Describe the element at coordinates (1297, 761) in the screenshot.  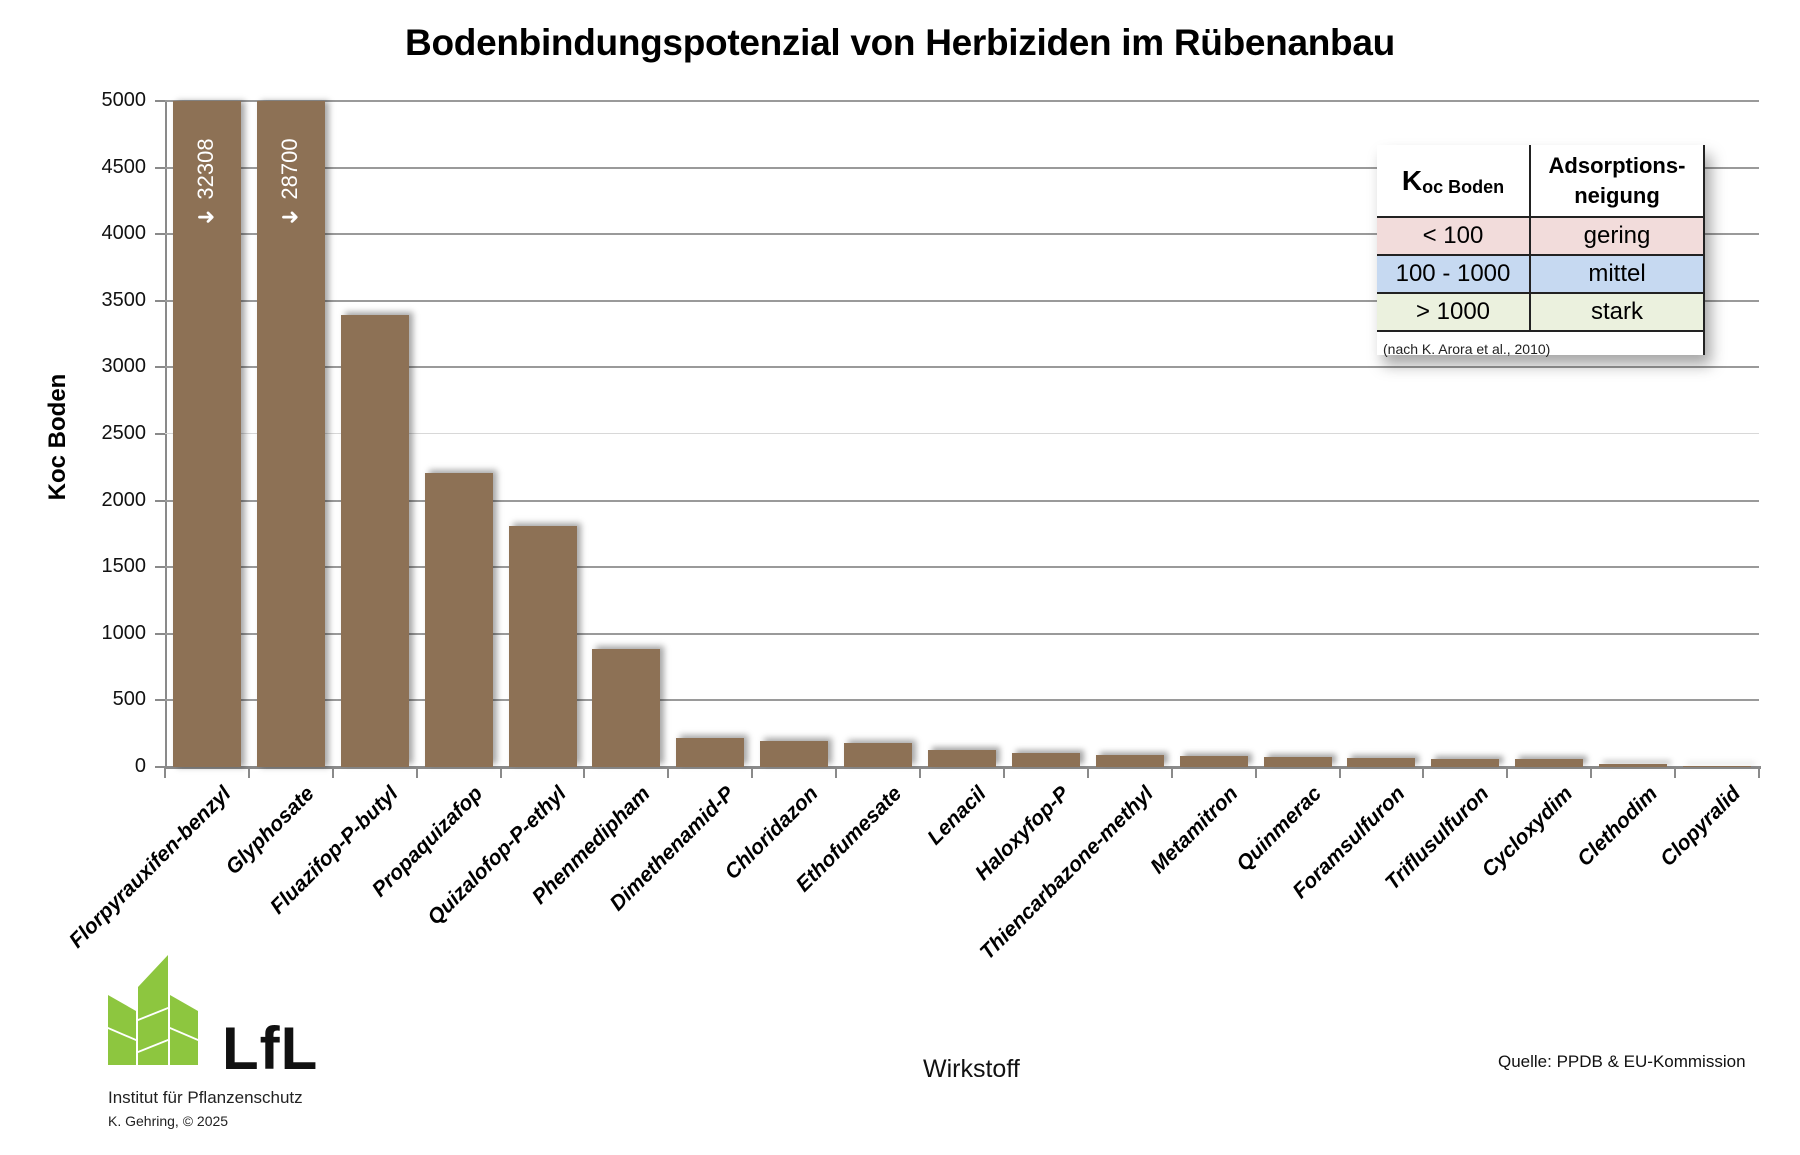
I see `bar-quinmerac` at that location.